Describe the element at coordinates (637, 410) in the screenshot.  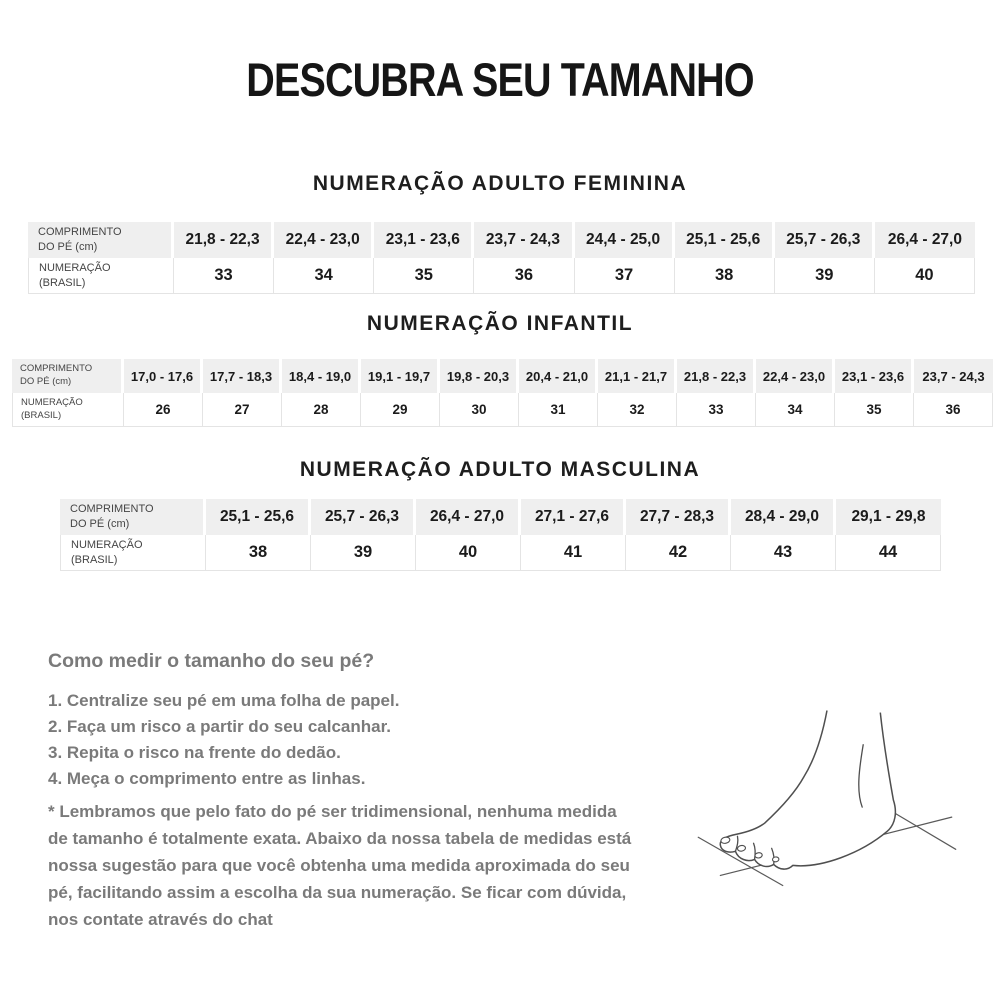
I see `shoe-size-cell: 32` at that location.